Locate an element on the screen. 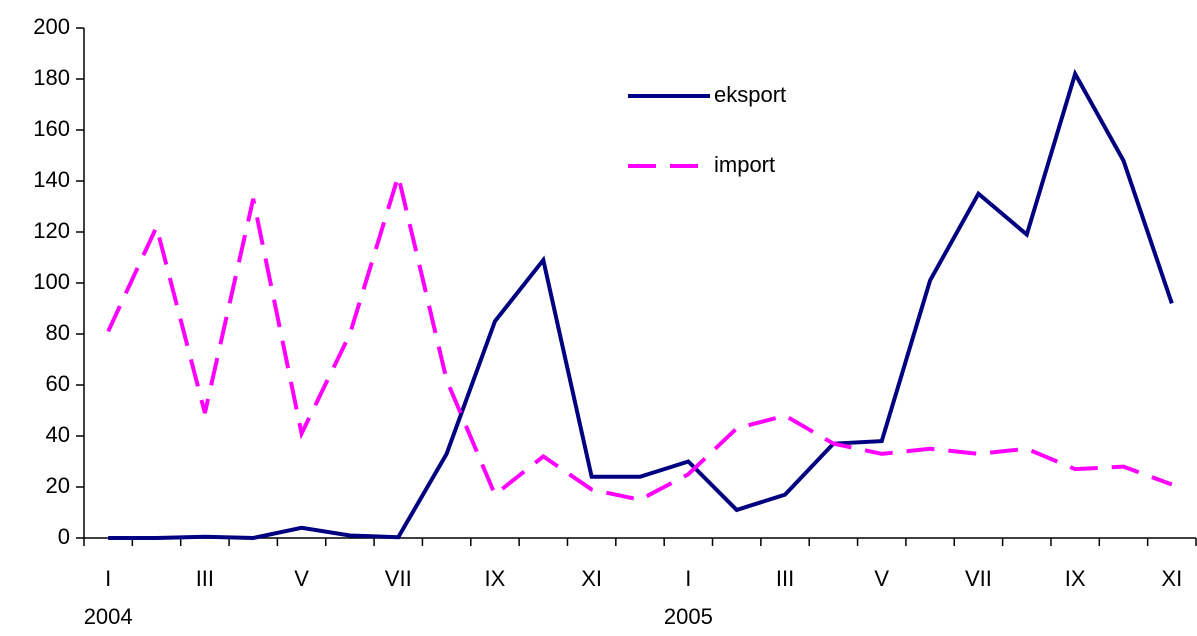 This screenshot has height=636, width=1197. y-tick-label: 80 is located at coordinates (58, 332).